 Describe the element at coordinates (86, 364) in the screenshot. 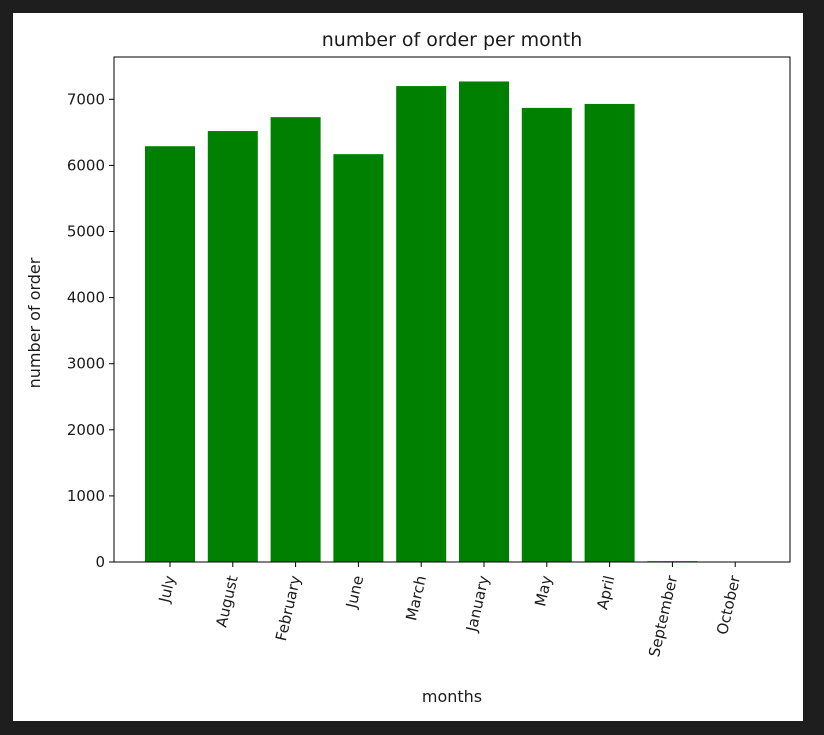

I see `y-tick-label: 3000` at that location.